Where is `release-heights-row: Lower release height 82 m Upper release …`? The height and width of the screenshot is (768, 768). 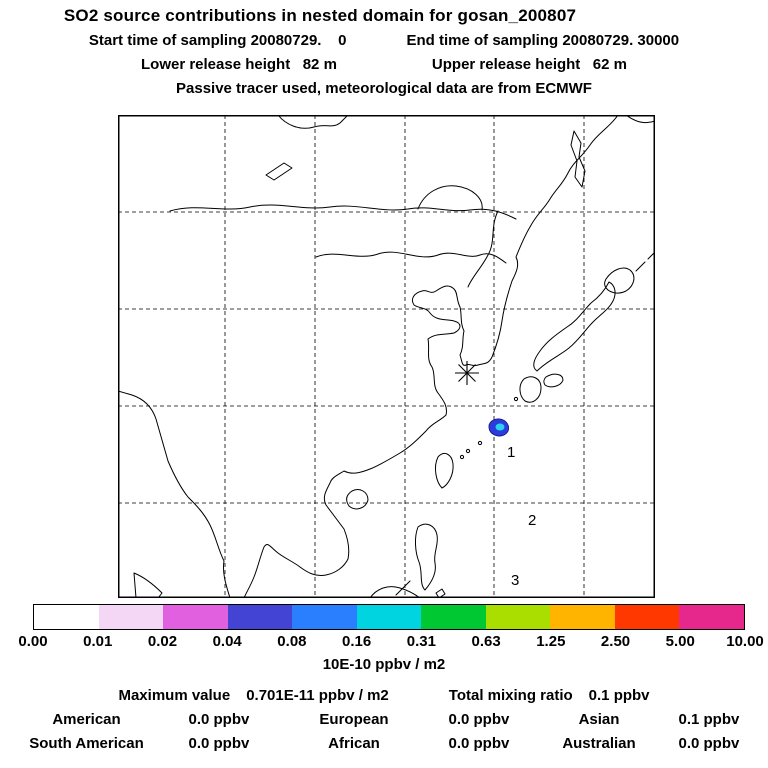 release-heights-row: Lower release height 82 m Upper release … is located at coordinates (384, 64).